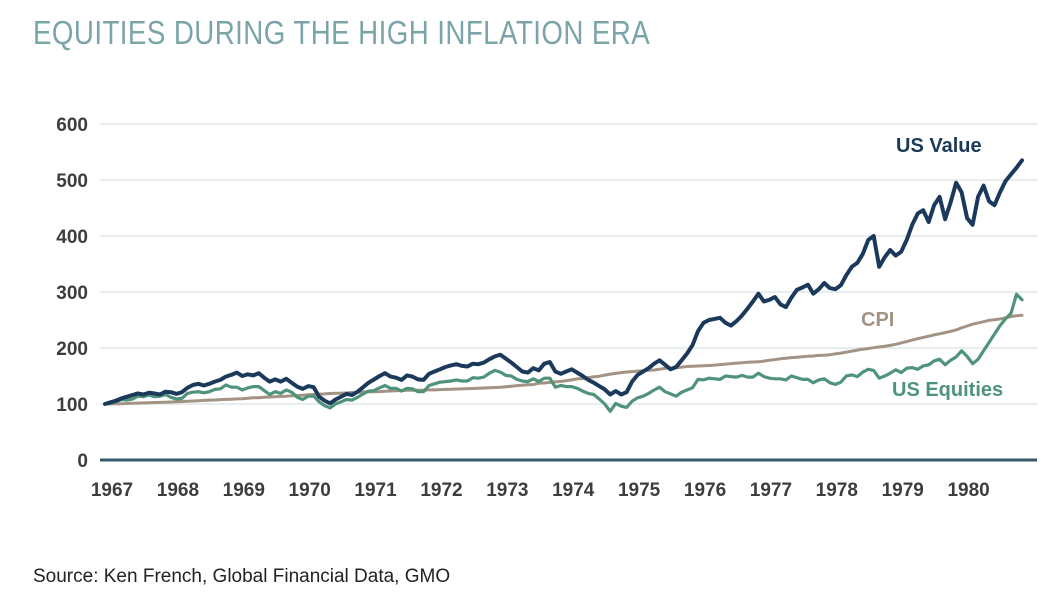 This screenshot has height=613, width=1046. Describe the element at coordinates (837, 490) in the screenshot. I see `x-tick-label-1978: 1978` at that location.